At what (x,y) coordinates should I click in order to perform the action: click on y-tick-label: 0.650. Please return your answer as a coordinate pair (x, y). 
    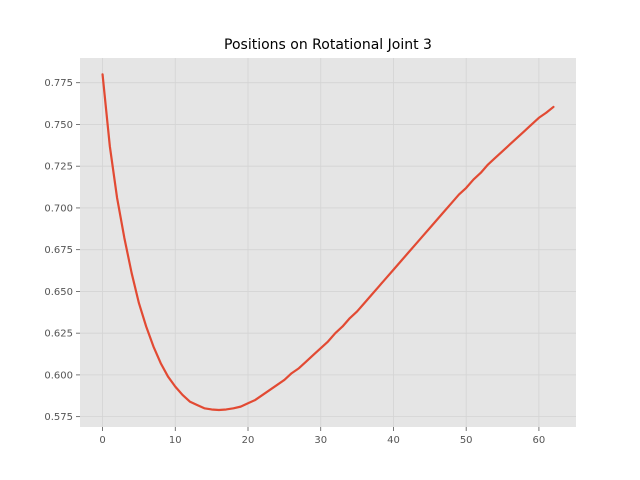
    Looking at the image, I should click on (58, 292).